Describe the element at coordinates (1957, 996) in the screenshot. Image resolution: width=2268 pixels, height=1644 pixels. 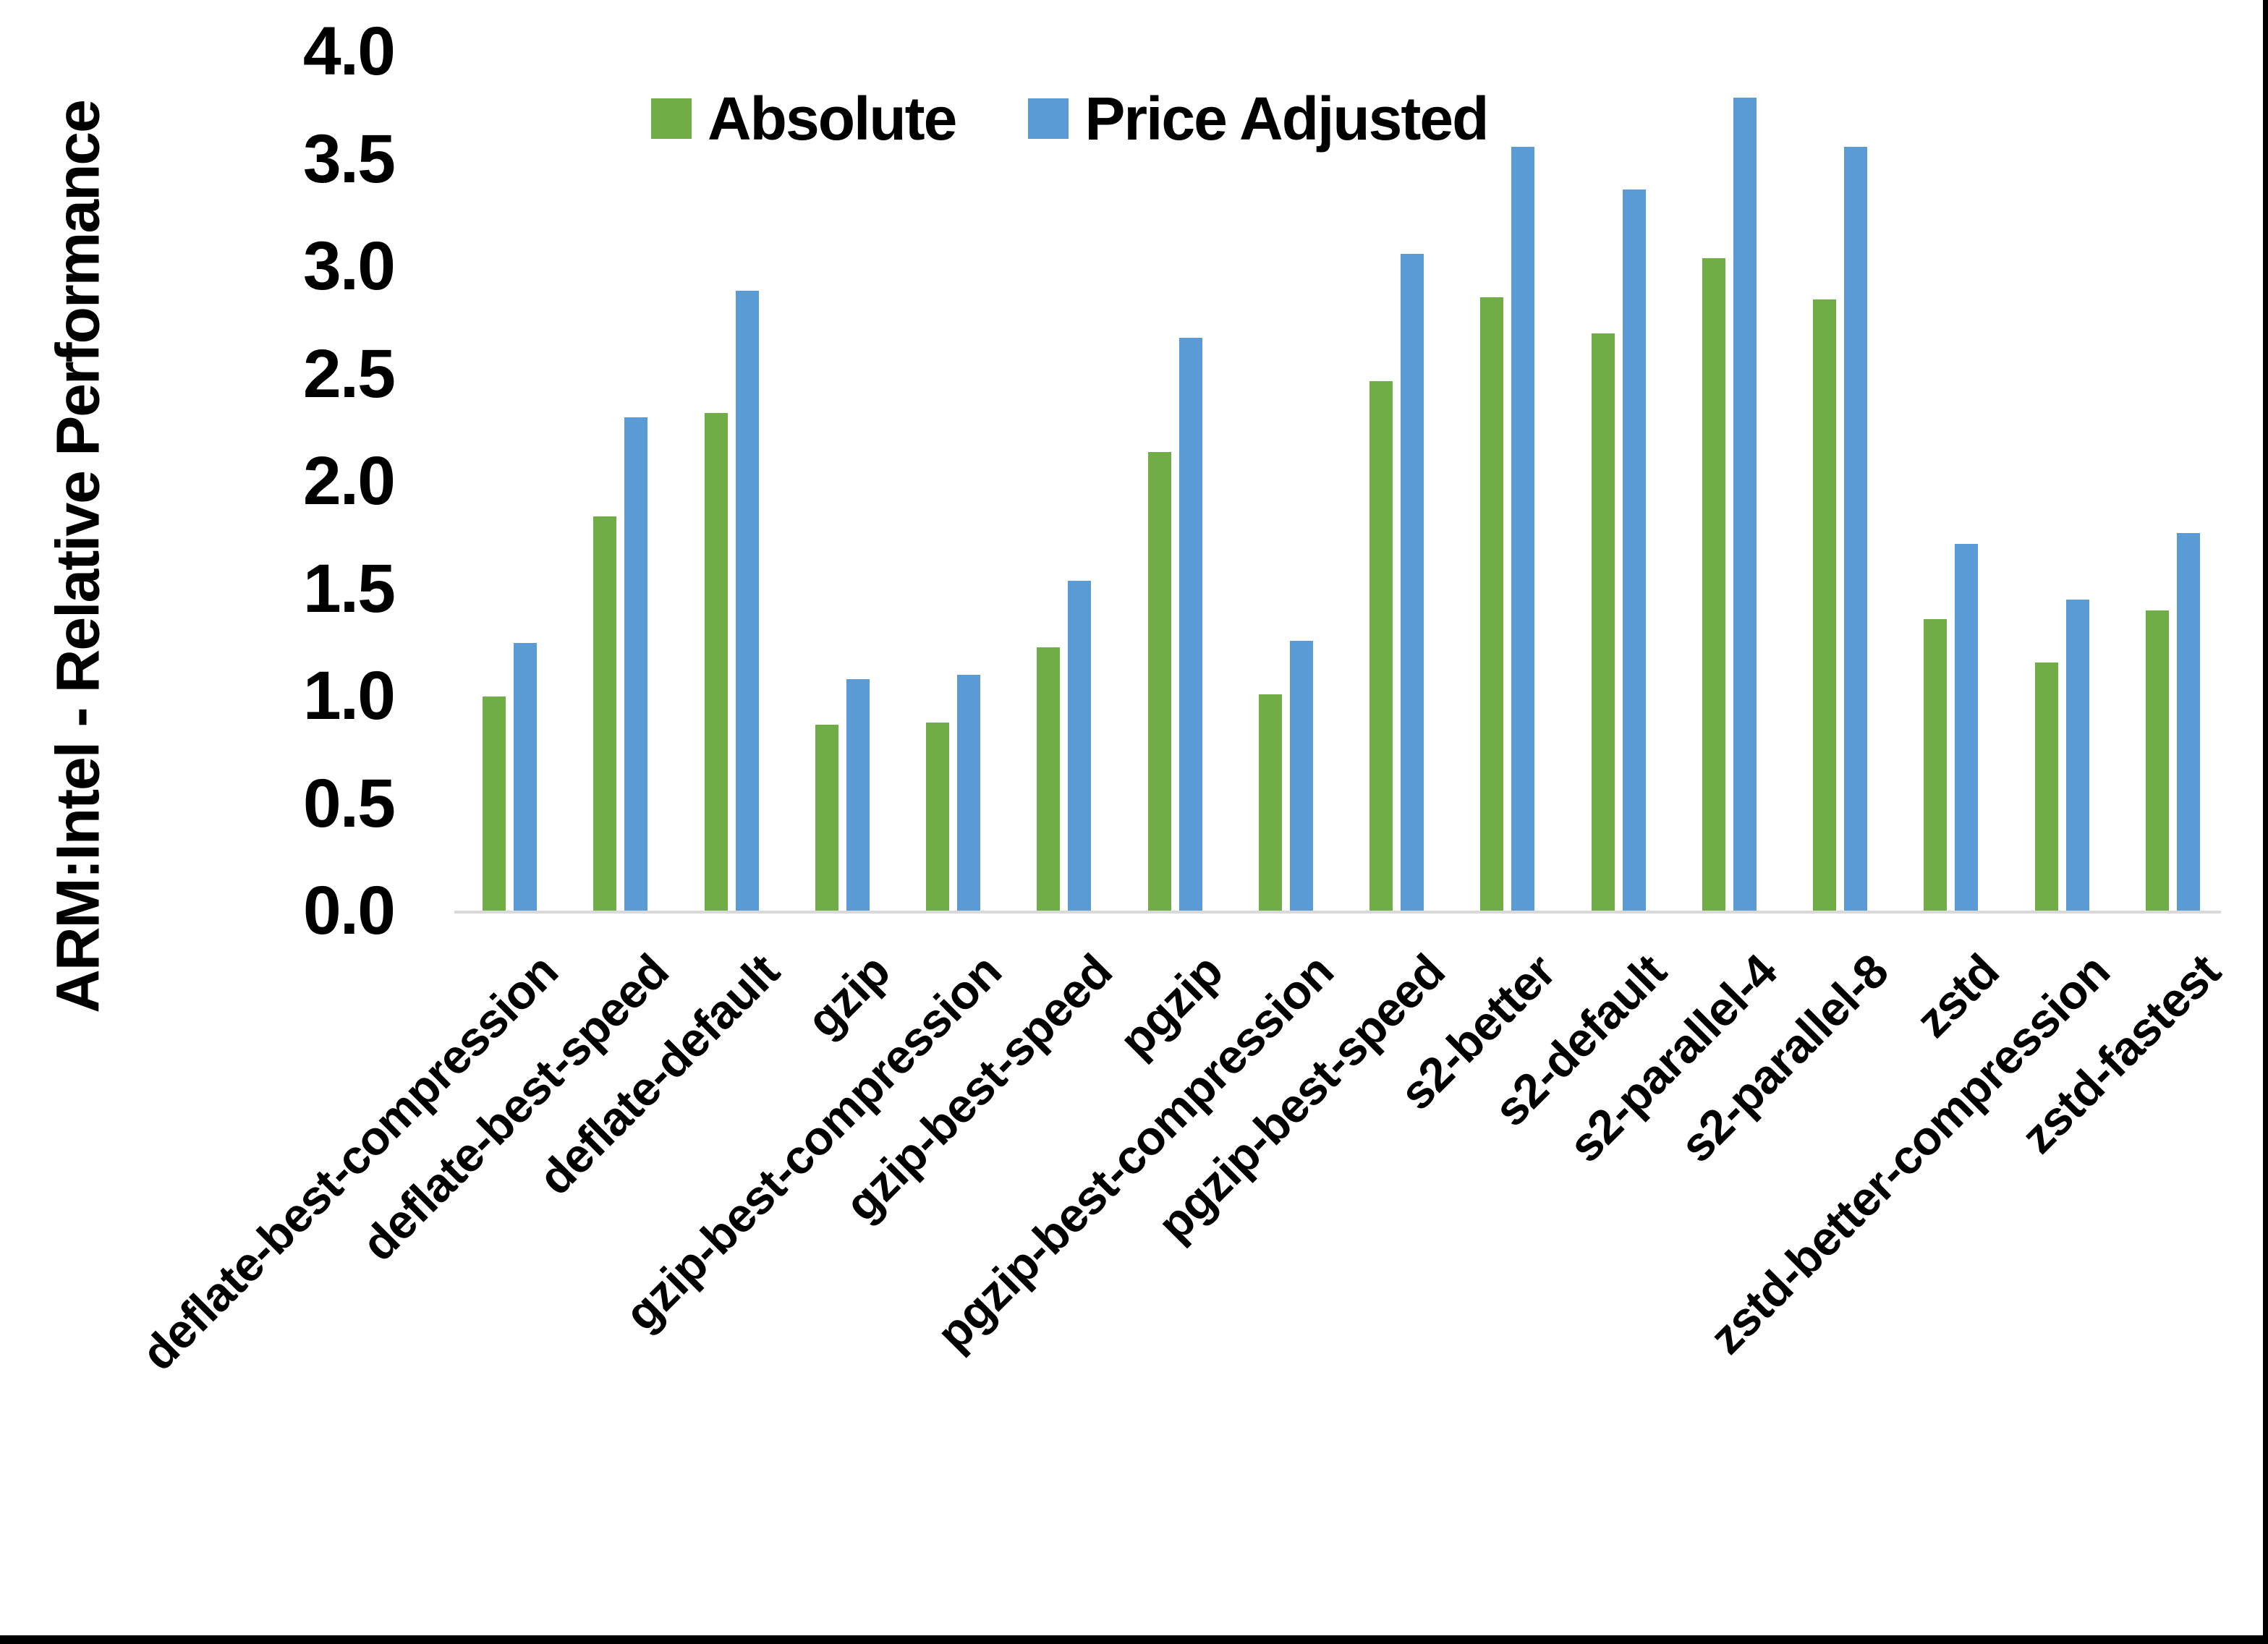
I see `x-category-label: zstd` at that location.